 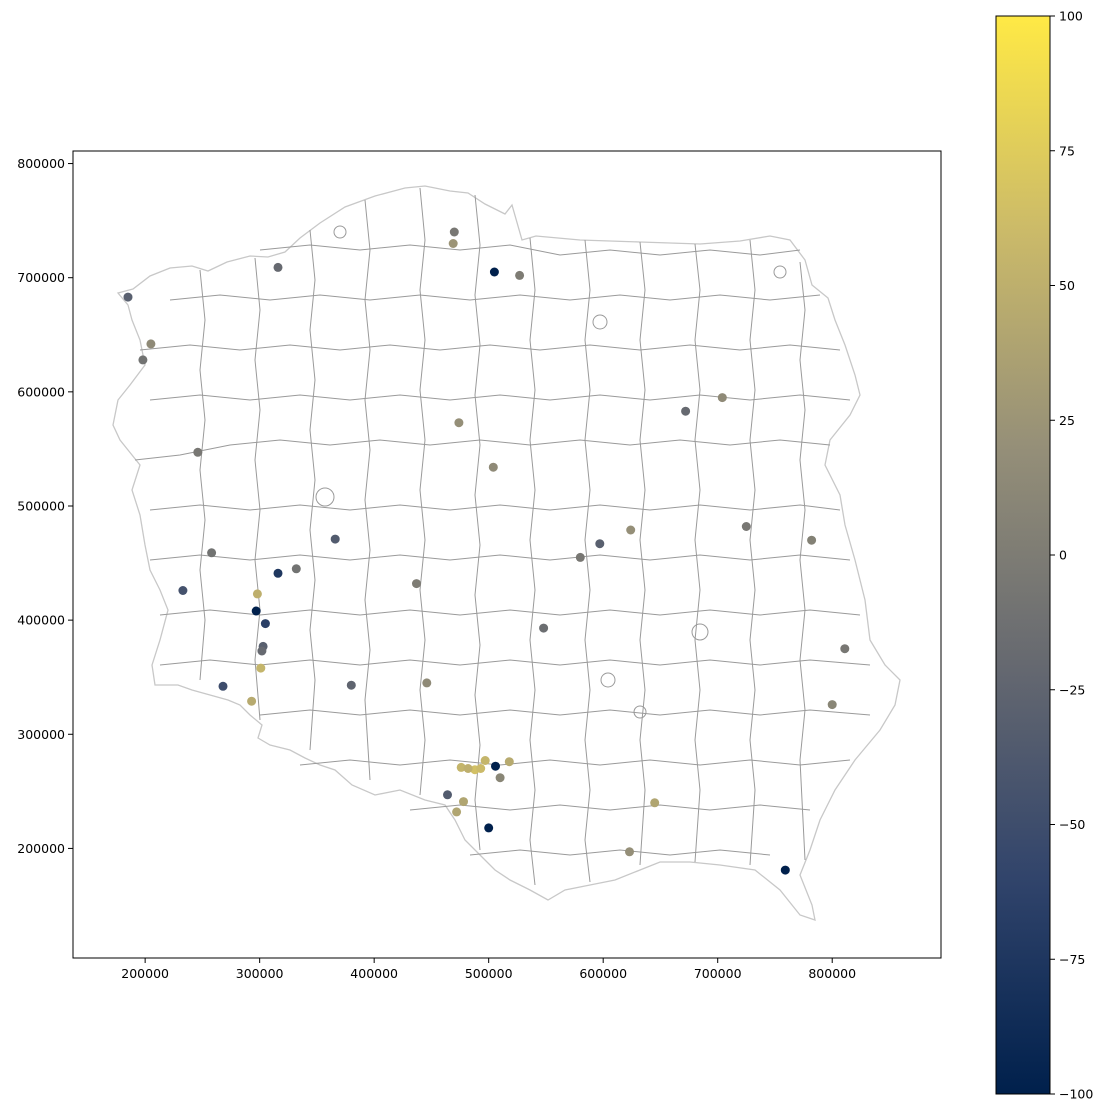 I want to click on y-tick-label: 600000, so click(x=41, y=391).